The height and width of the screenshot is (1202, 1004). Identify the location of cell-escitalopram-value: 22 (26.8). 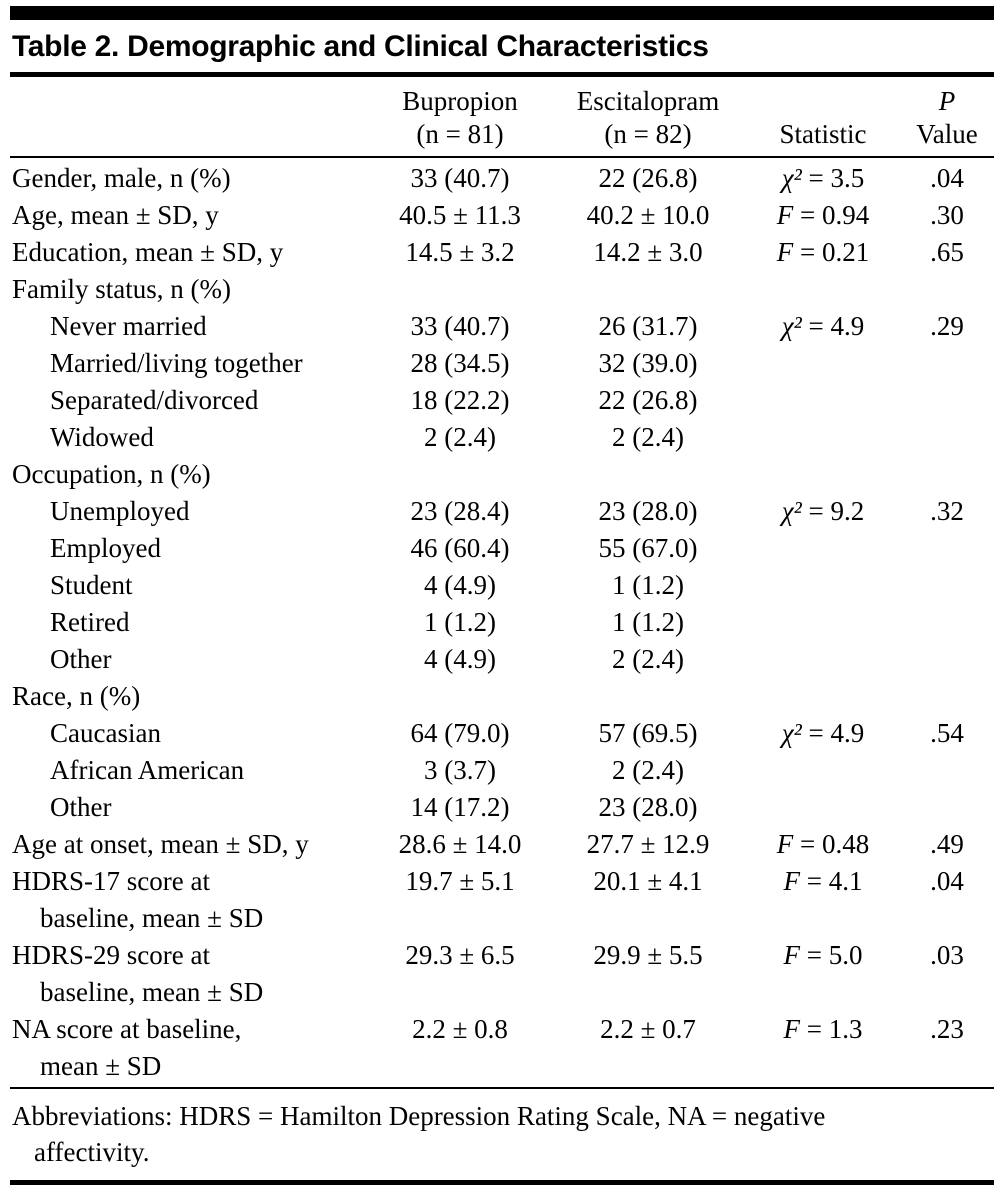
(648, 178).